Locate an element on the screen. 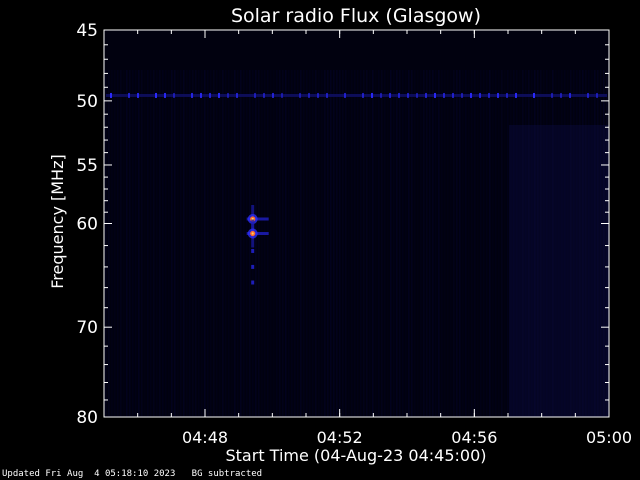 This screenshot has height=480, width=640. x-tick-label: 04:52 is located at coordinates (340, 437).